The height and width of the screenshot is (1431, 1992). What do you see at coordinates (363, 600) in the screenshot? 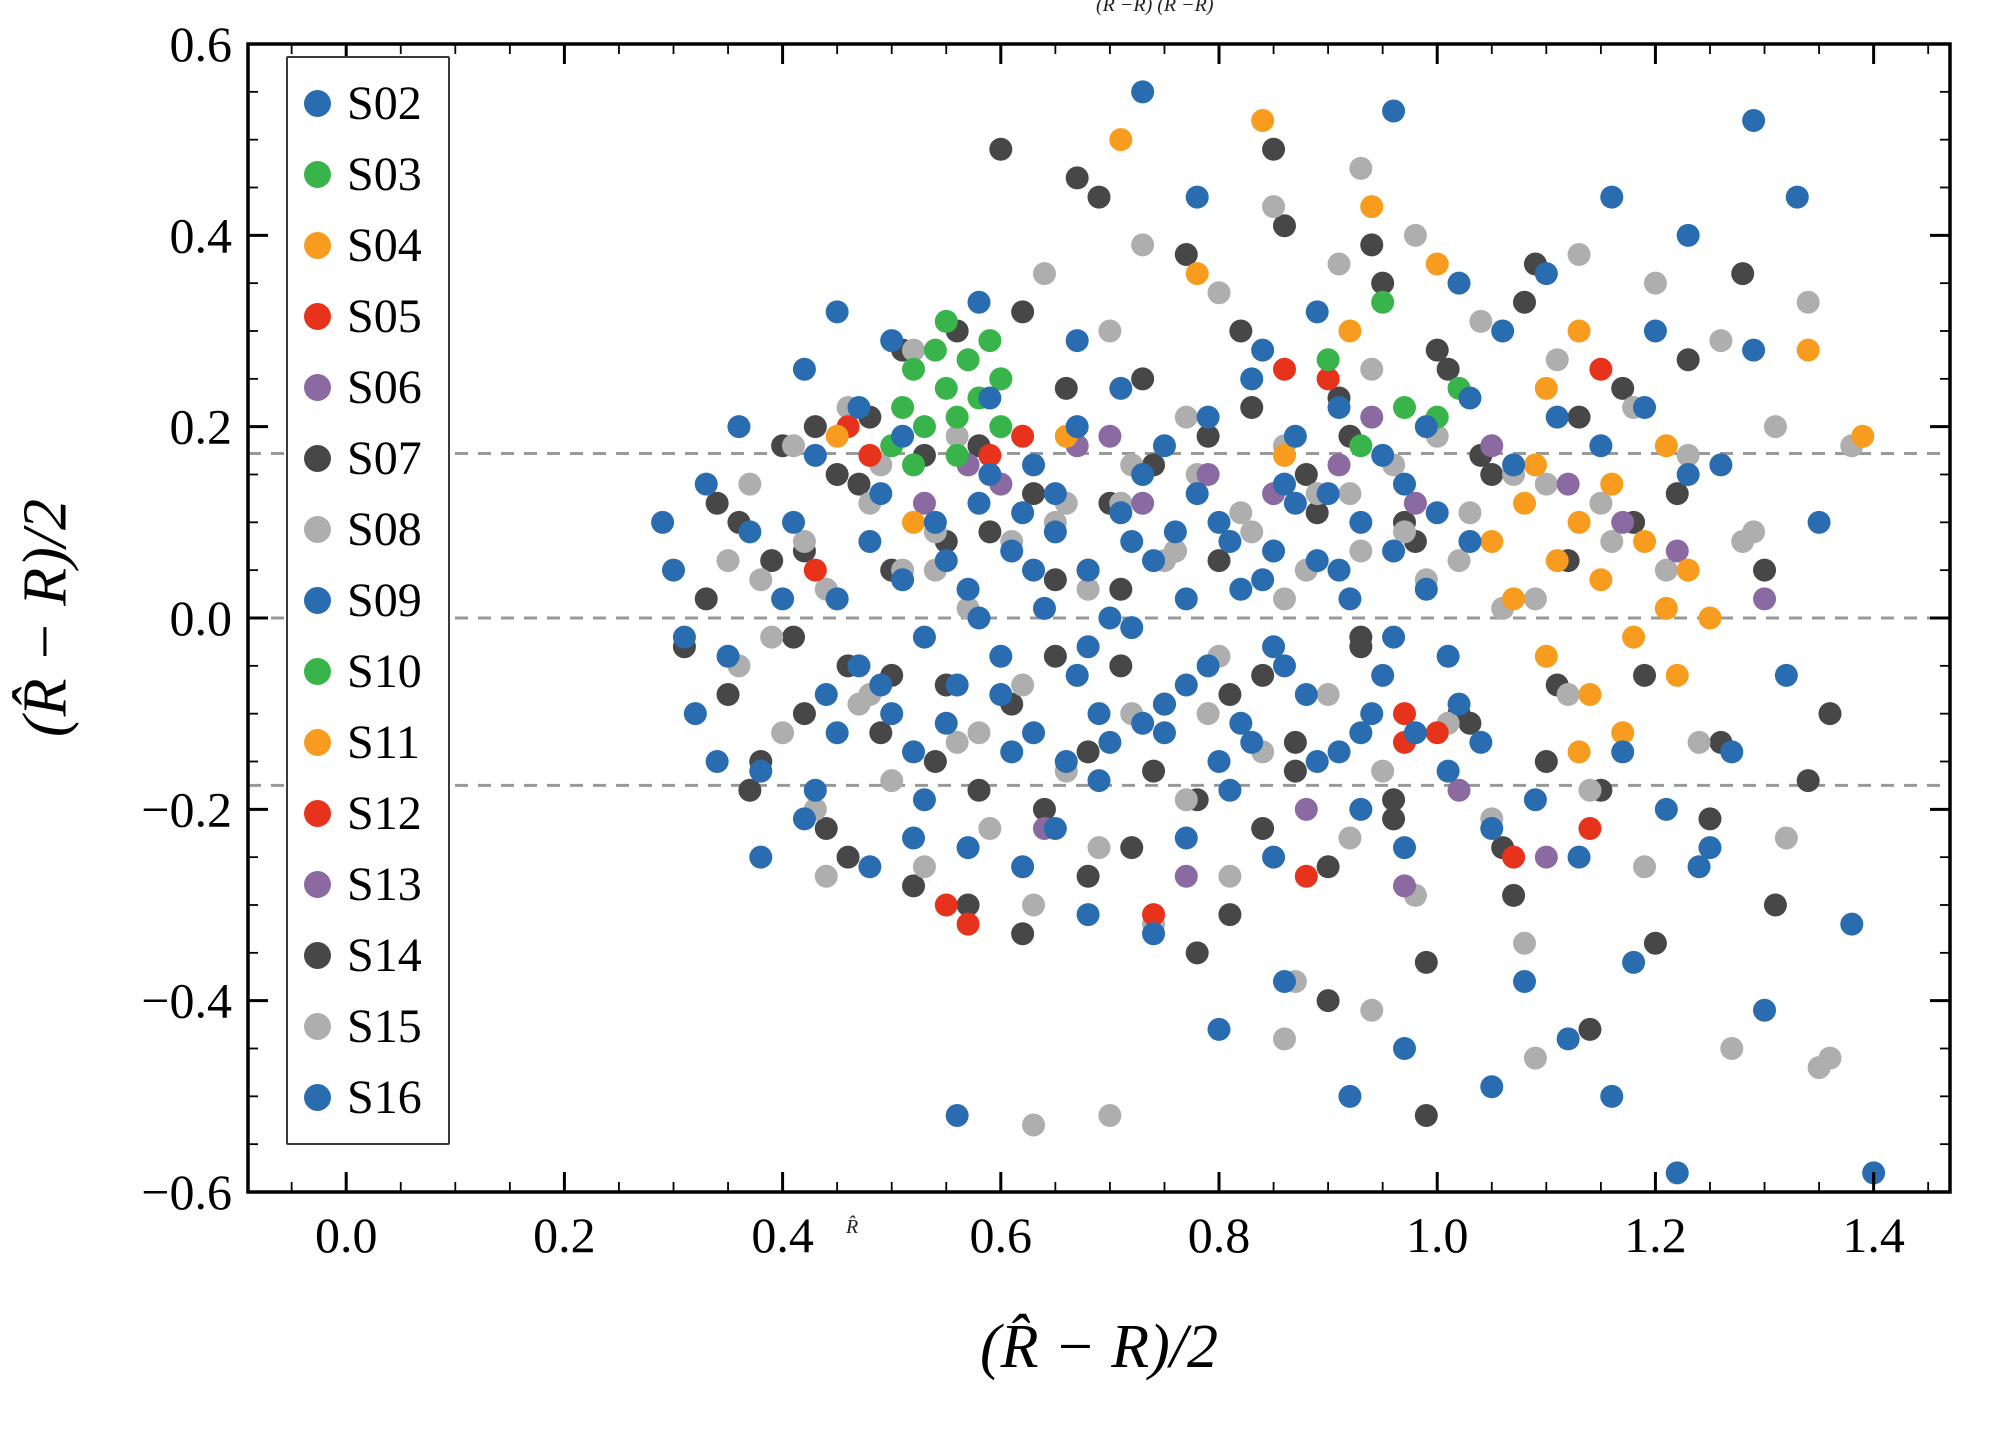
I see `legend-item: S09` at bounding box center [363, 600].